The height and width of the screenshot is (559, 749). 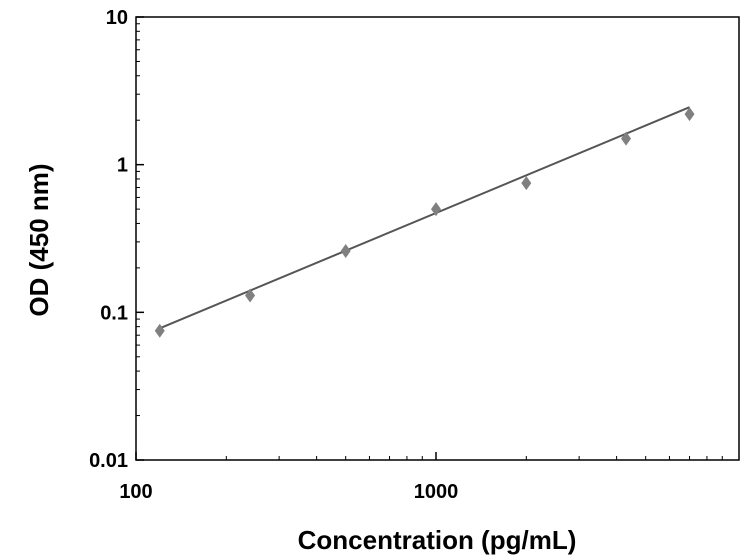 I want to click on x-major-ticks, so click(x=286, y=456).